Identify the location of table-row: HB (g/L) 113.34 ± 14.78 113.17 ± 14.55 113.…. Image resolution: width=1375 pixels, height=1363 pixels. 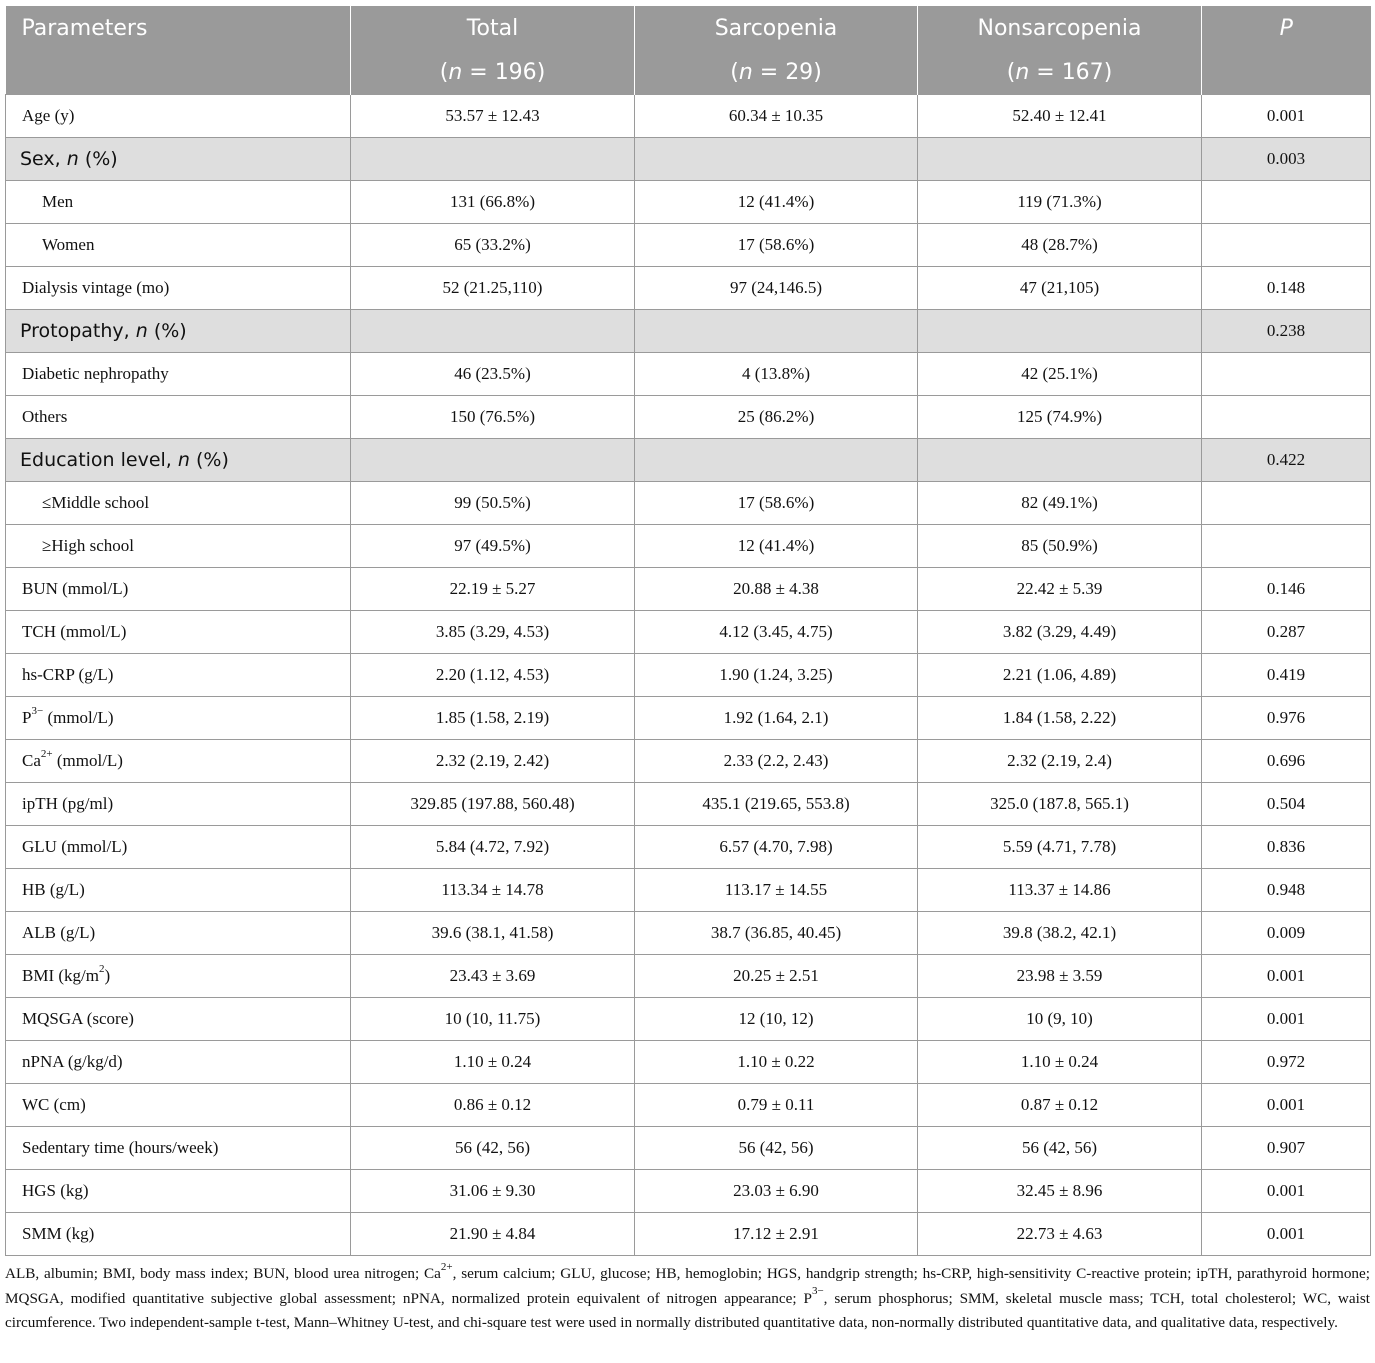
(688, 890).